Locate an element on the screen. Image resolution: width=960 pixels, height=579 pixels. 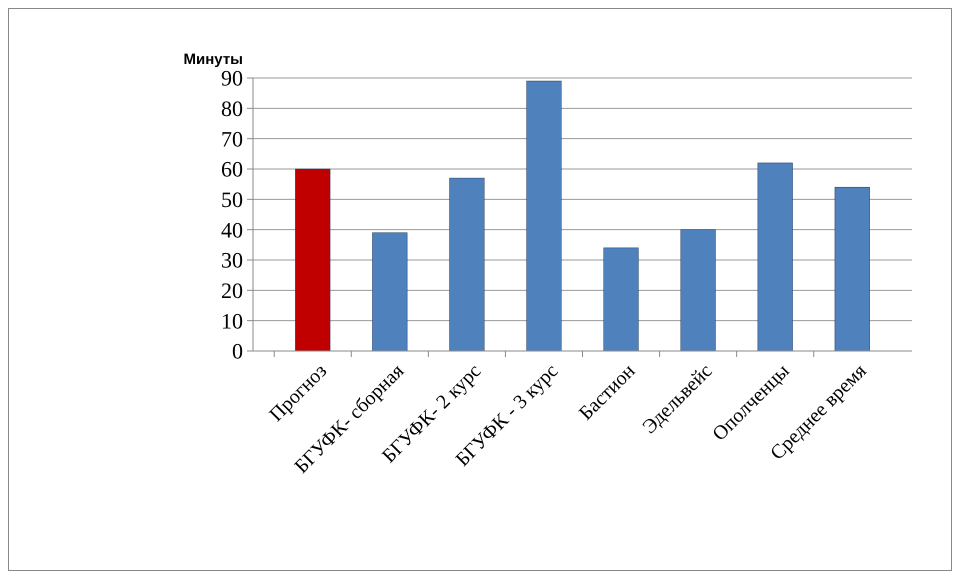
y-tick-label: 70 is located at coordinates (232, 139).